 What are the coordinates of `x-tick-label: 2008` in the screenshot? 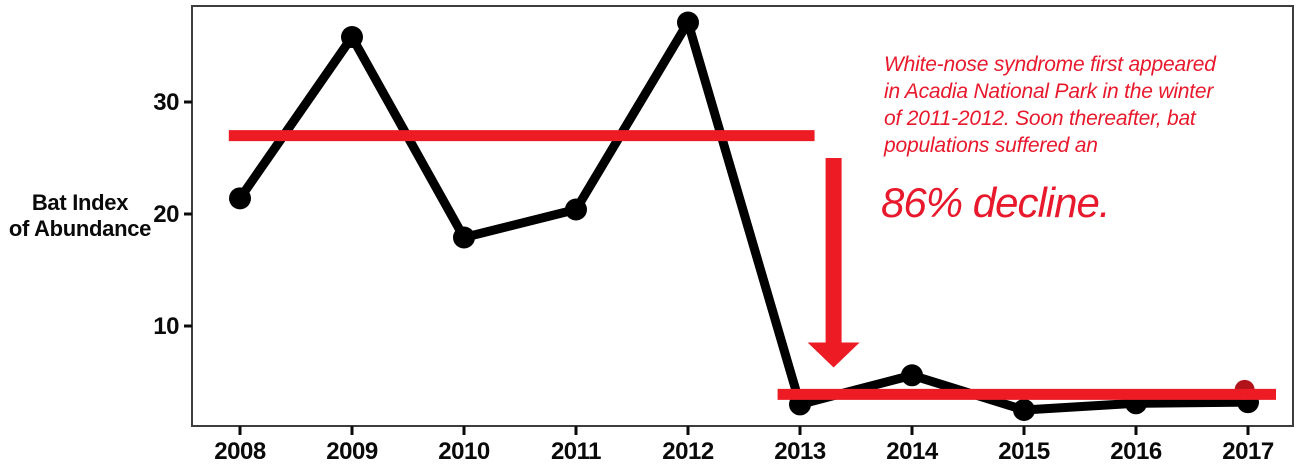 It's located at (240, 451).